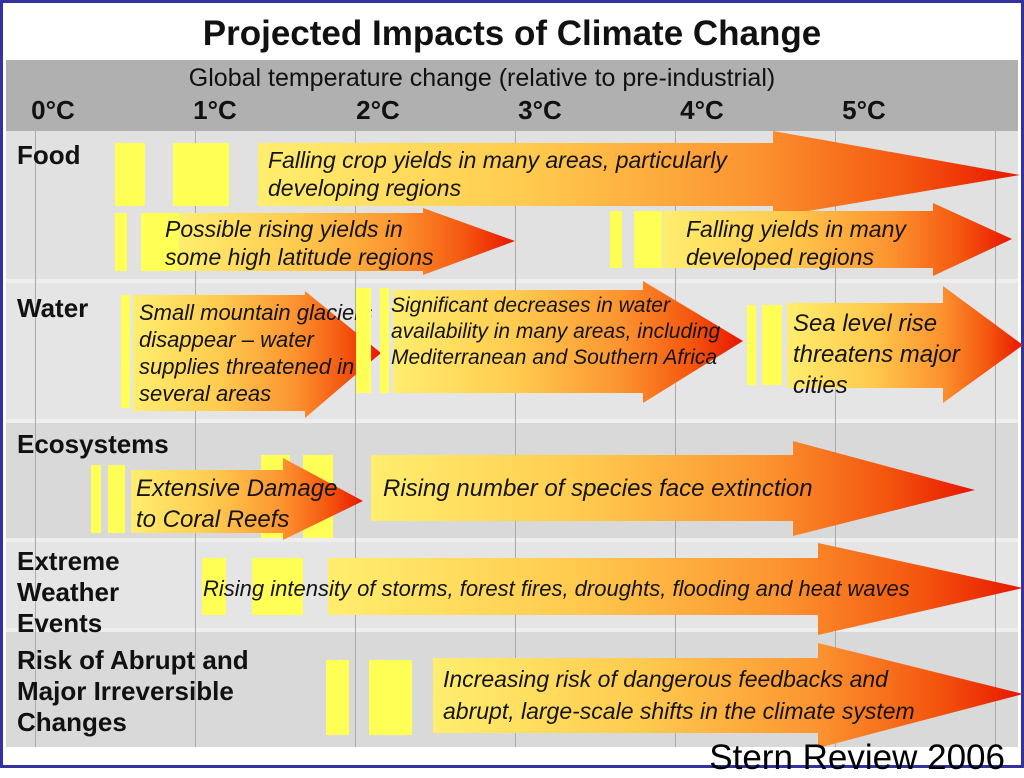 Image resolution: width=1024 pixels, height=778 pixels. Describe the element at coordinates (355, 439) in the screenshot. I see `gridline-2c` at that location.